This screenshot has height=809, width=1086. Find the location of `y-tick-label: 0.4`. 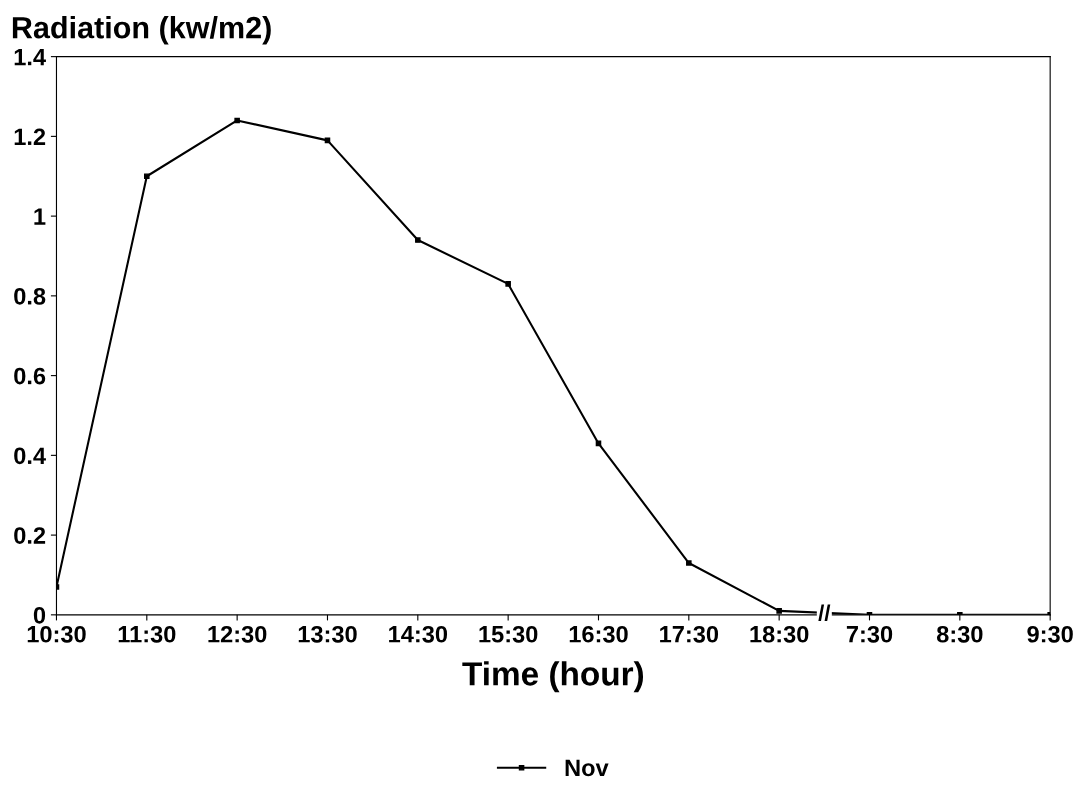

y-tick-label: 0.4 is located at coordinates (30, 456).